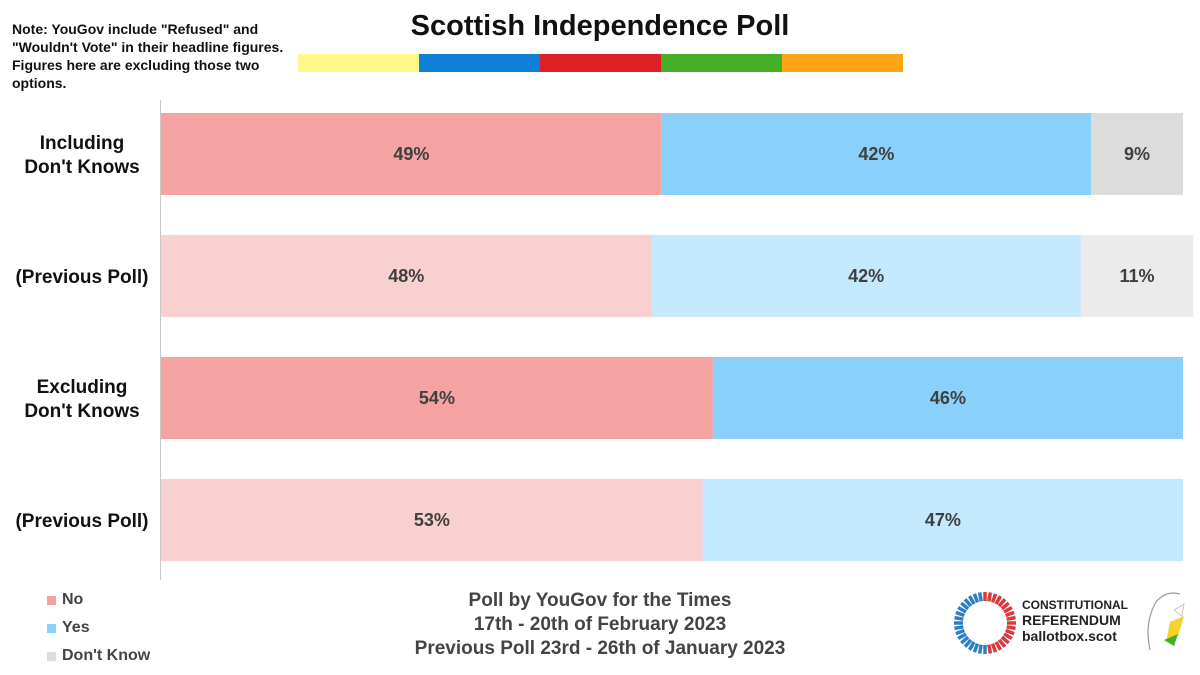  What do you see at coordinates (81, 411) in the screenshot?
I see `category-label-row-3: Don't Knows` at bounding box center [81, 411].